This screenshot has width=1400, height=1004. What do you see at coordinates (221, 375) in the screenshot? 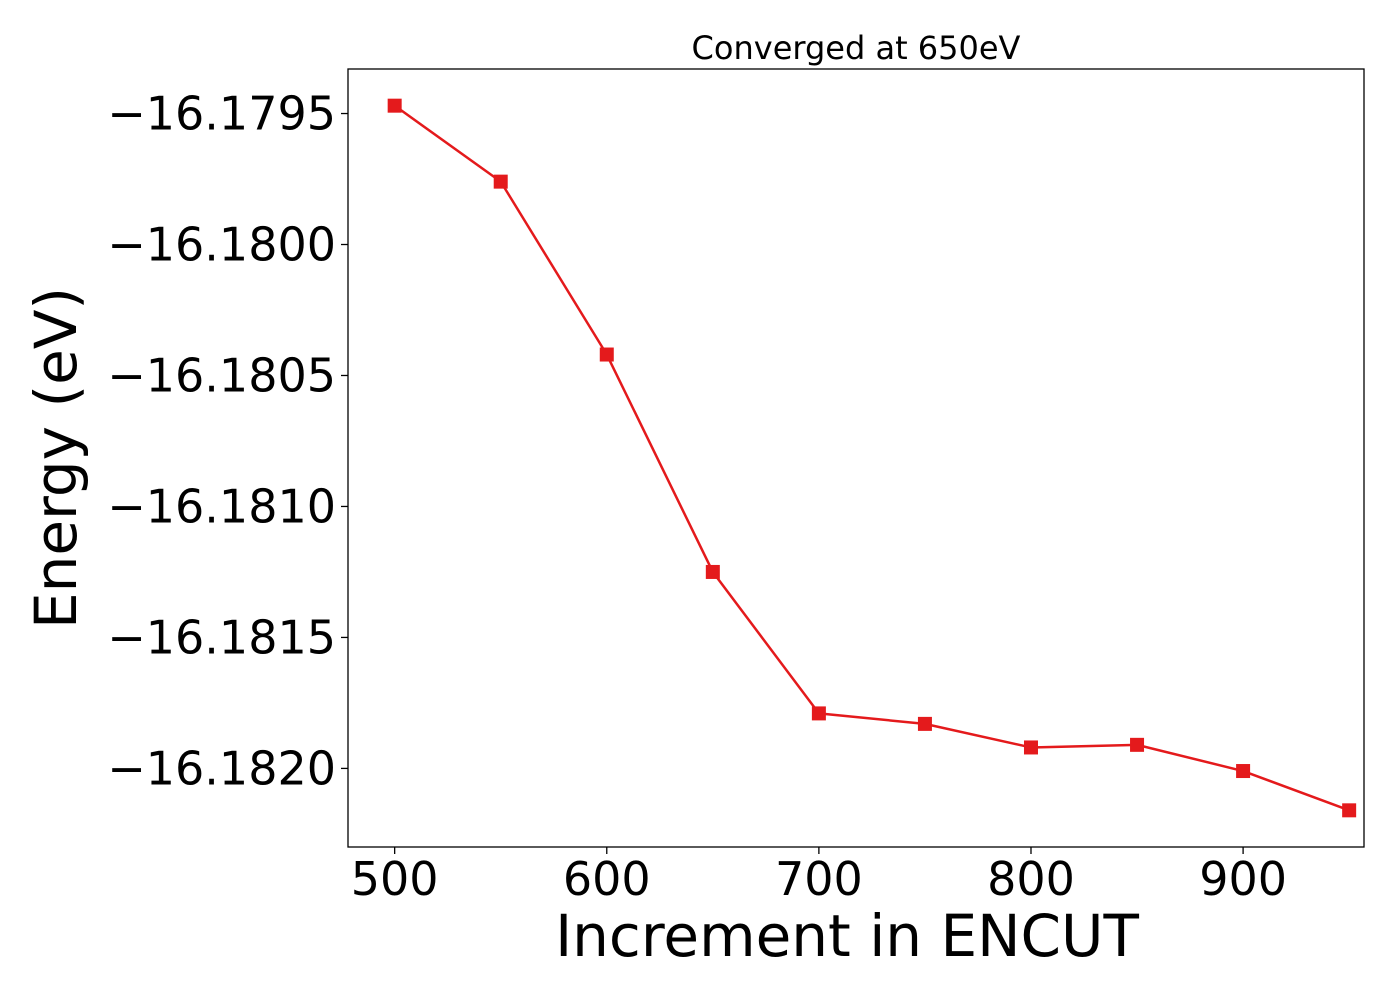
I see `y-tick-label: −16.1805` at bounding box center [221, 375].